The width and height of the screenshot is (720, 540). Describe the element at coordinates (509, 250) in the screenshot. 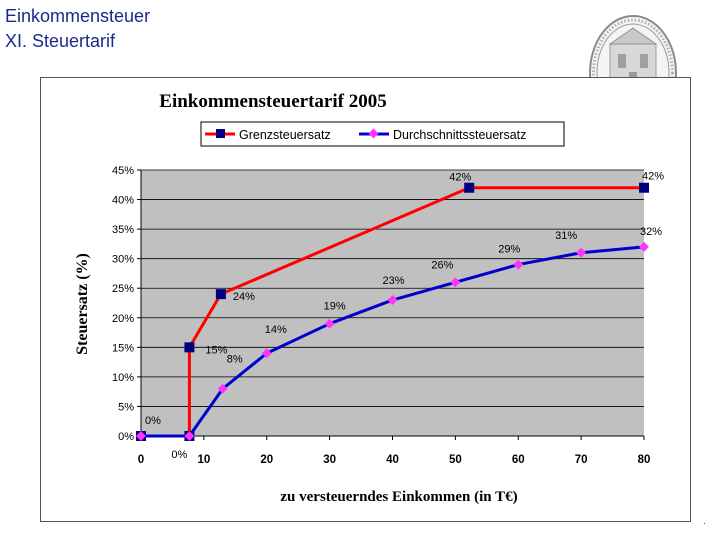

I see `data-label: 29%` at that location.